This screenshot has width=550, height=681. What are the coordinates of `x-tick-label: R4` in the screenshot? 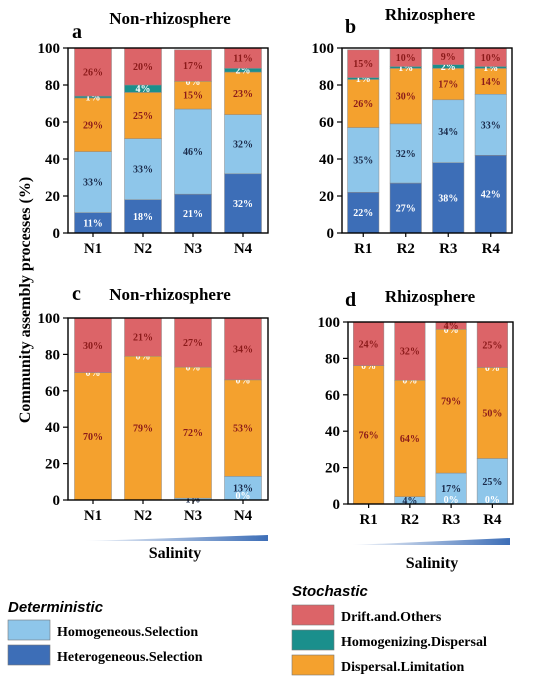 It's located at (491, 249).